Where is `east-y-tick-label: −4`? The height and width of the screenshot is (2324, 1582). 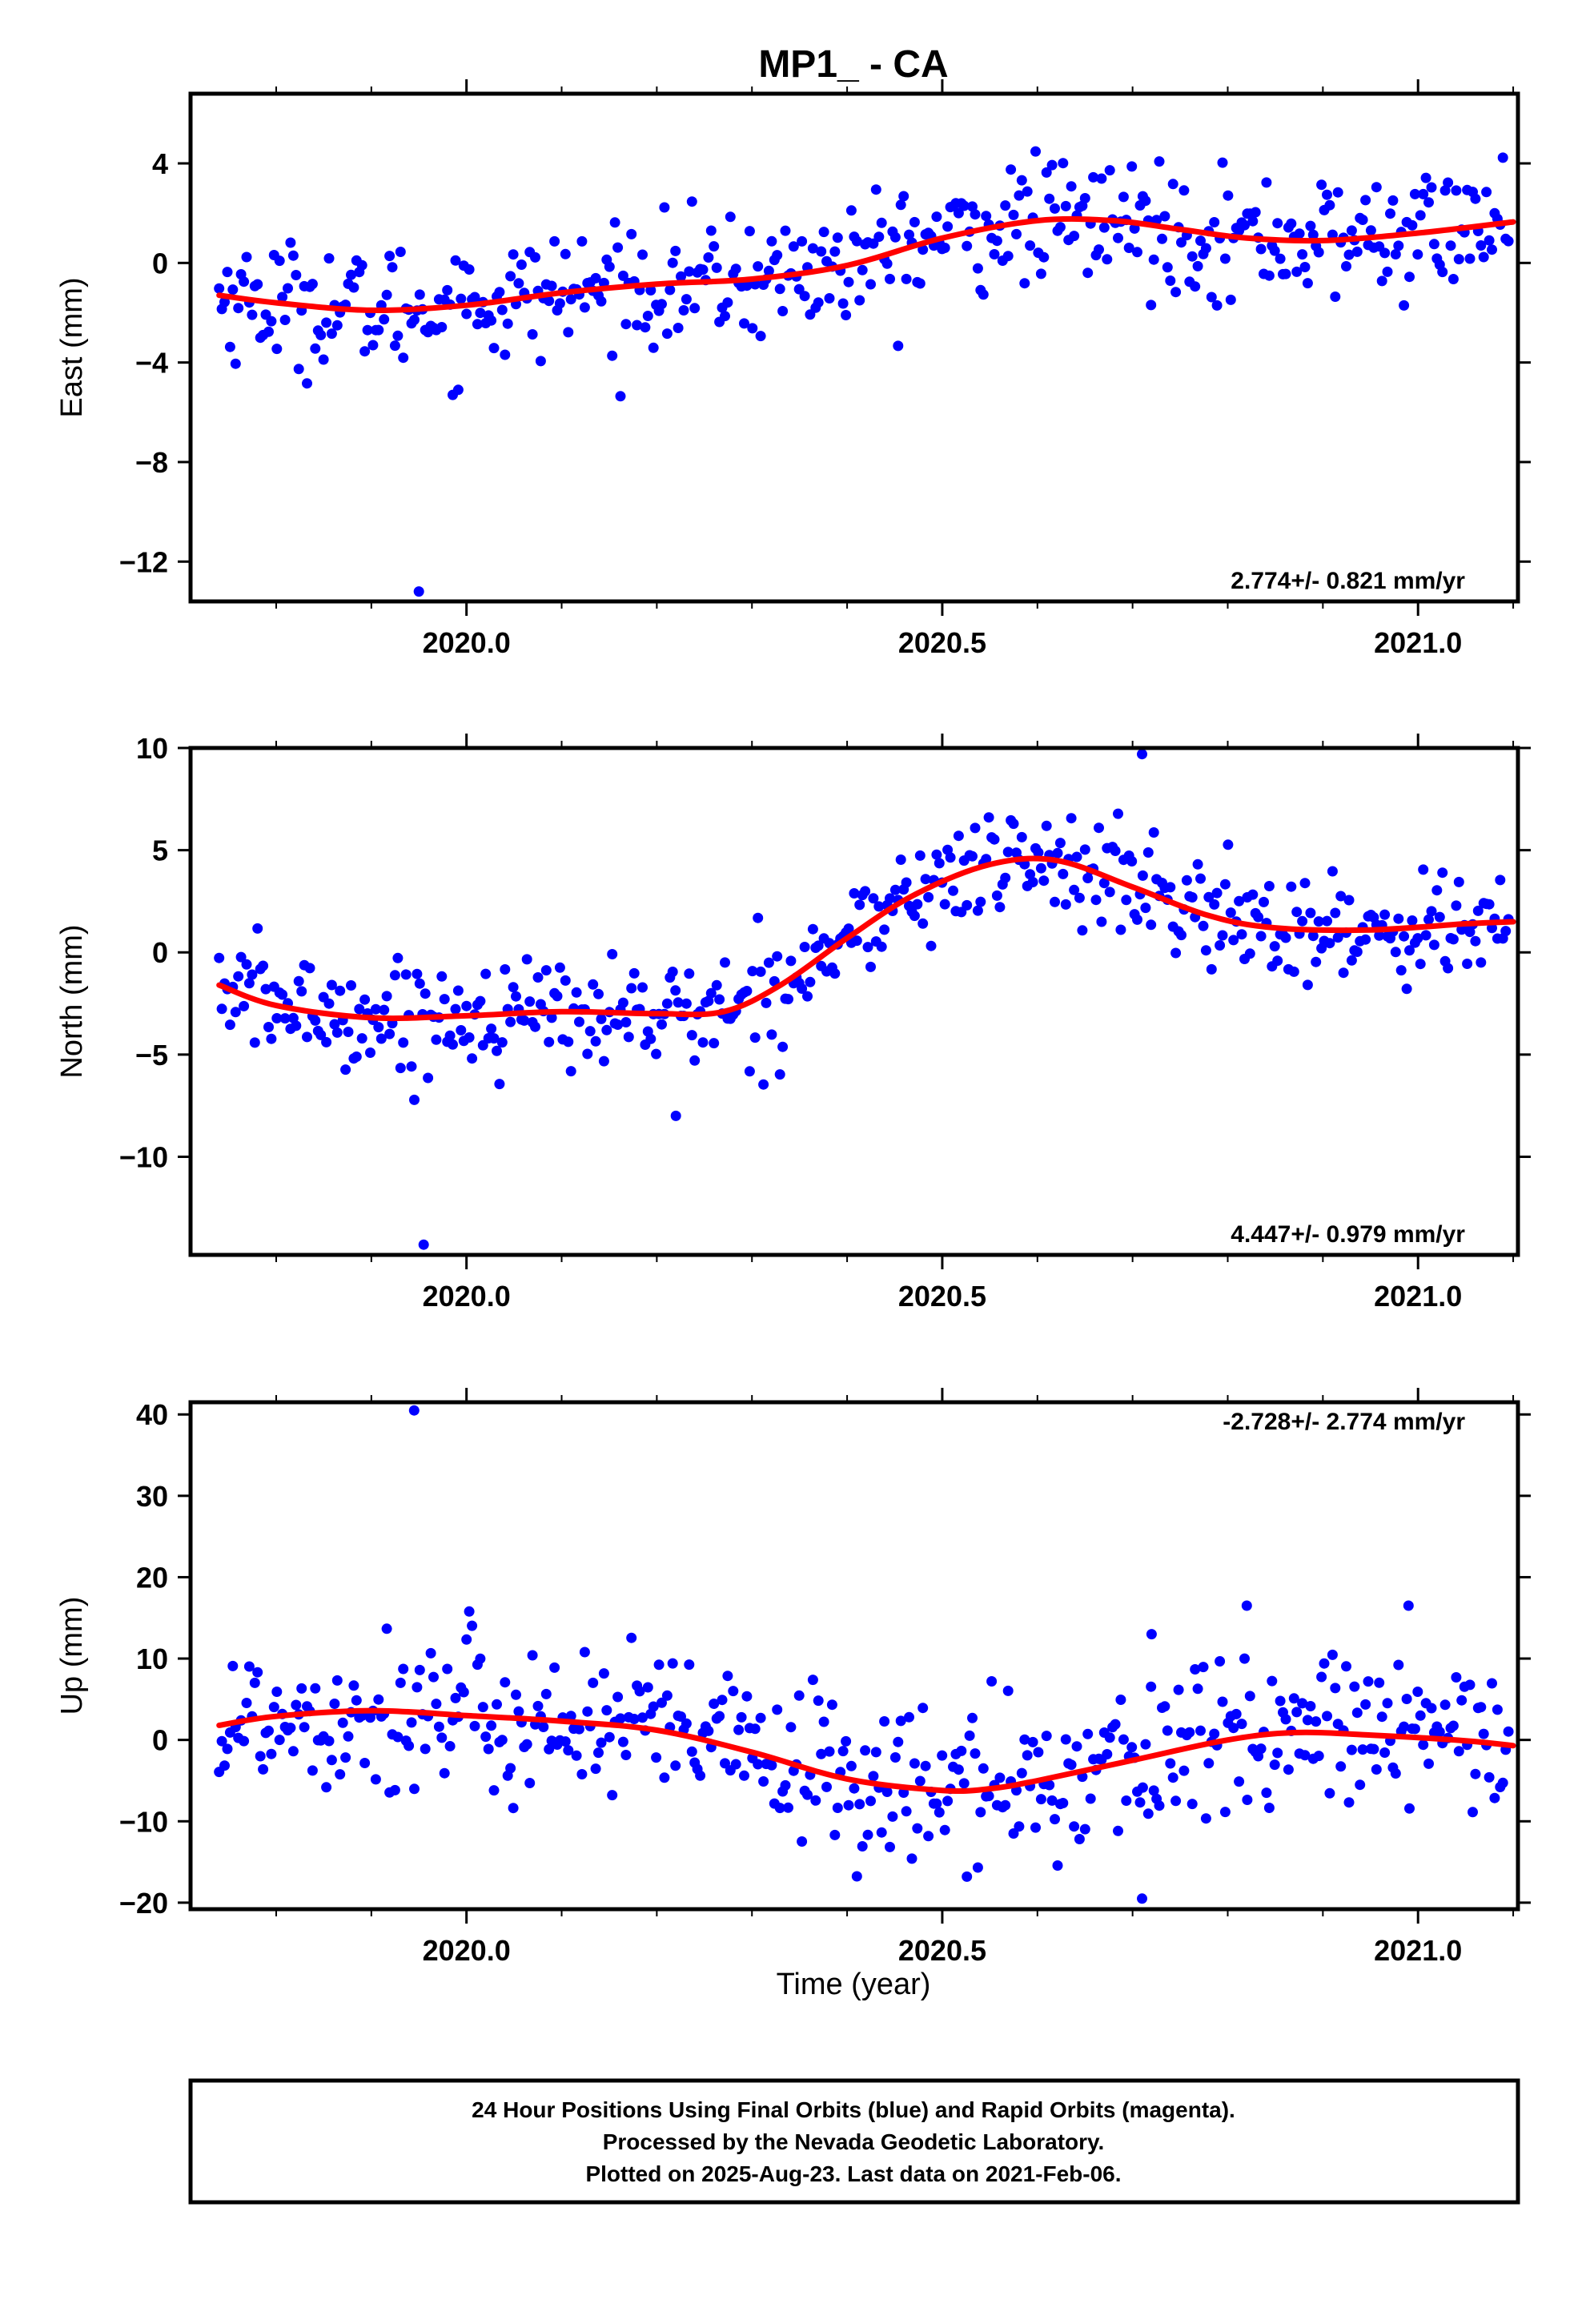
east-y-tick-label: −4 is located at coordinates (151, 363).